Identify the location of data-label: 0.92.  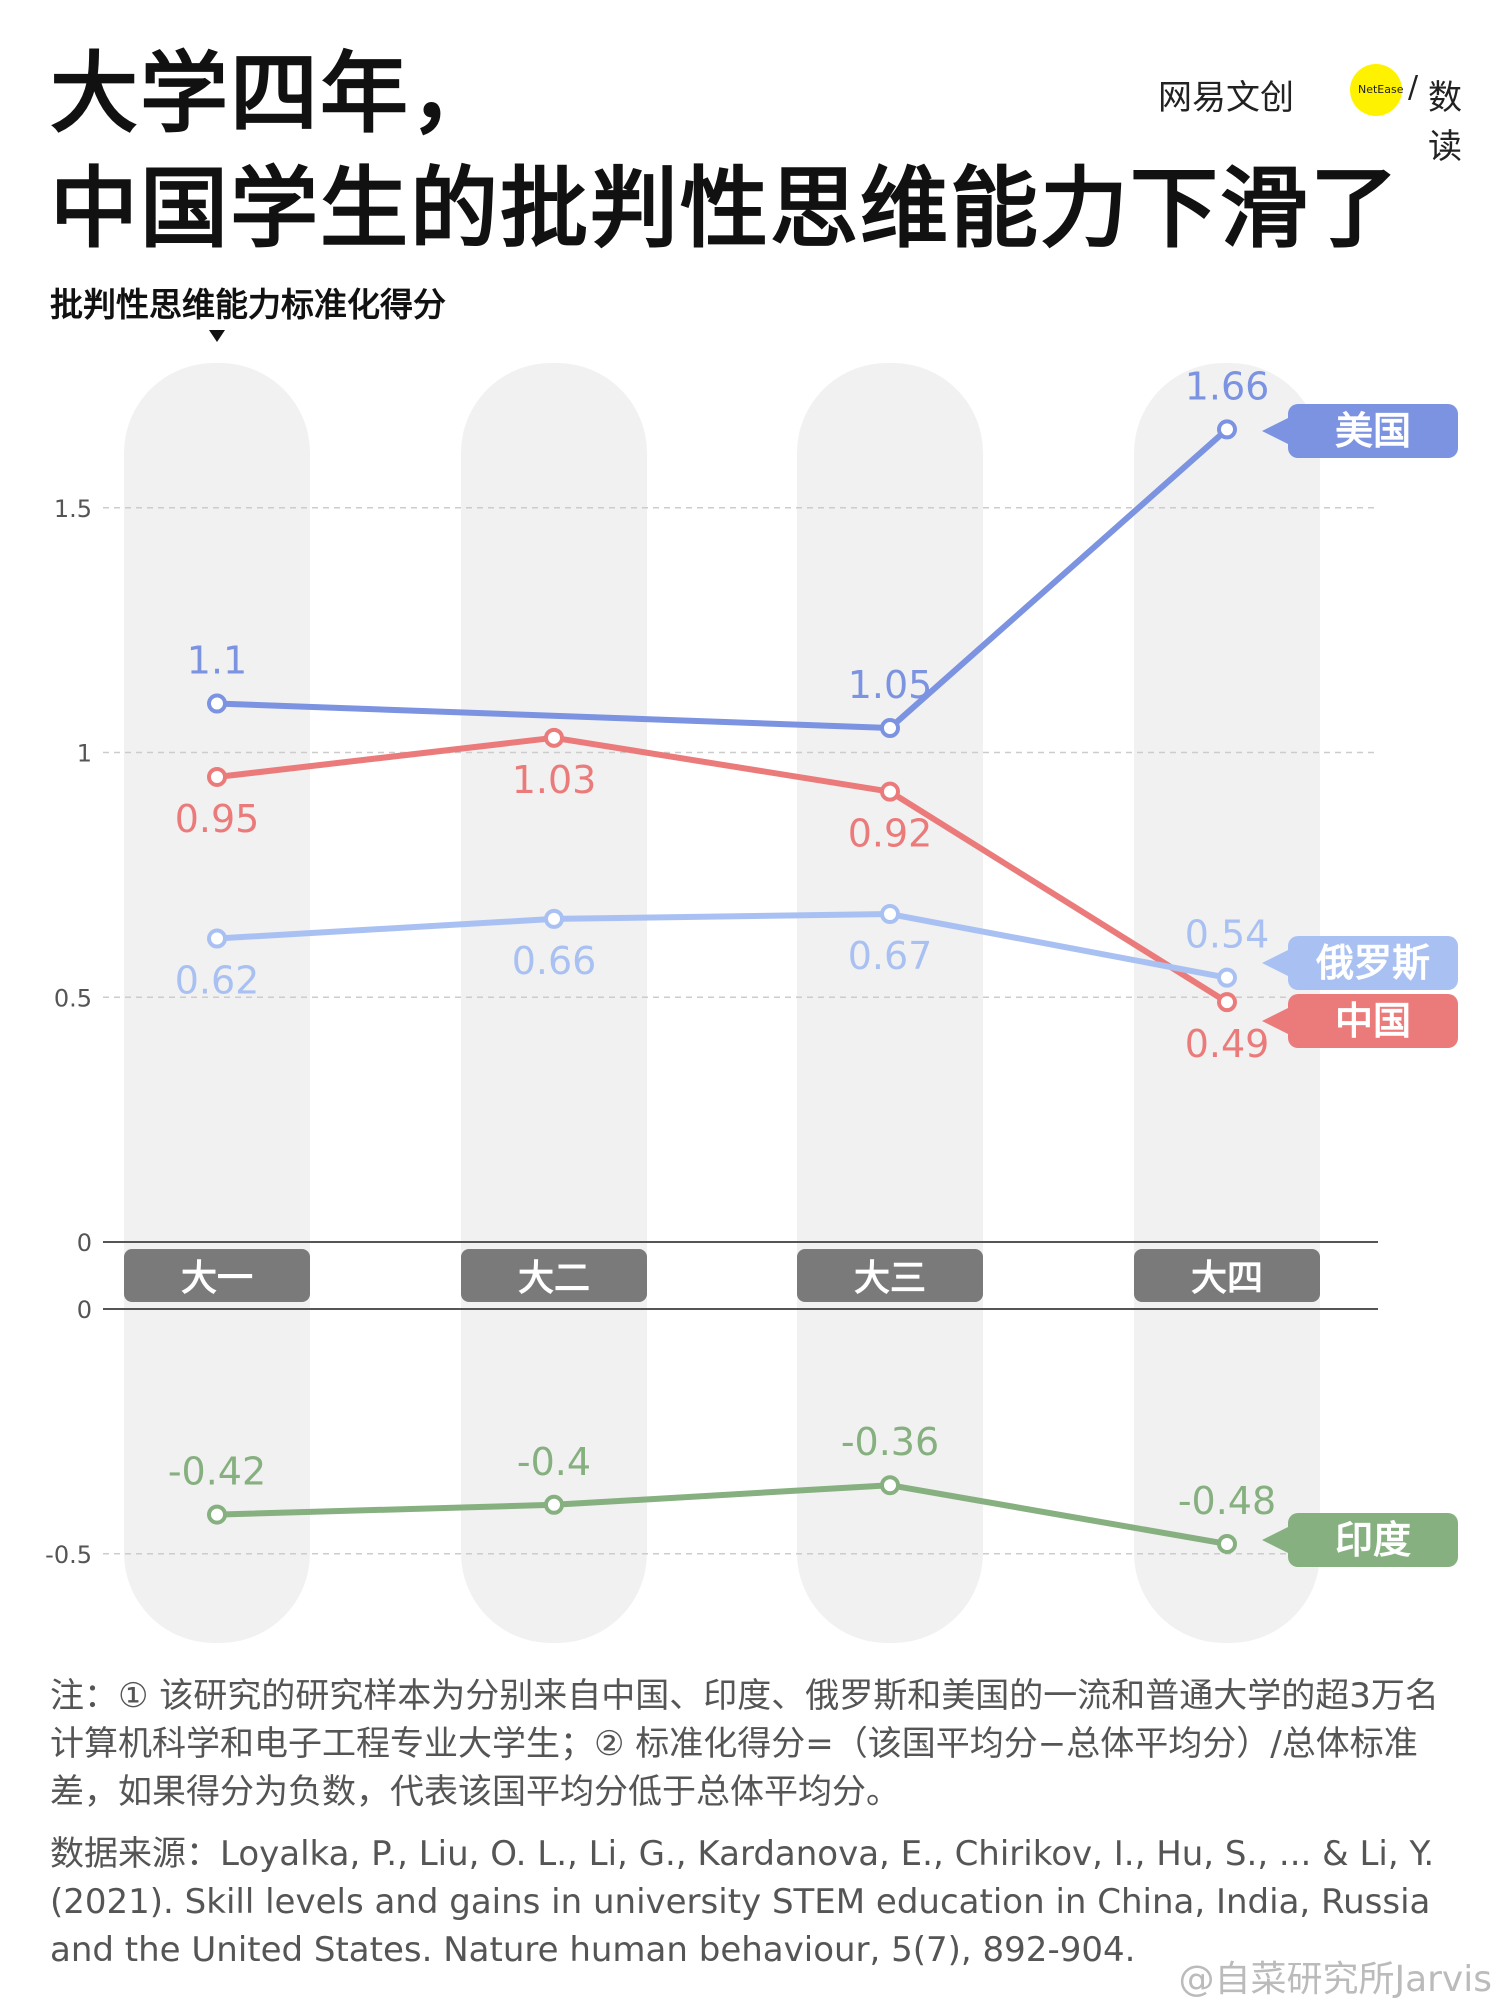
(890, 834).